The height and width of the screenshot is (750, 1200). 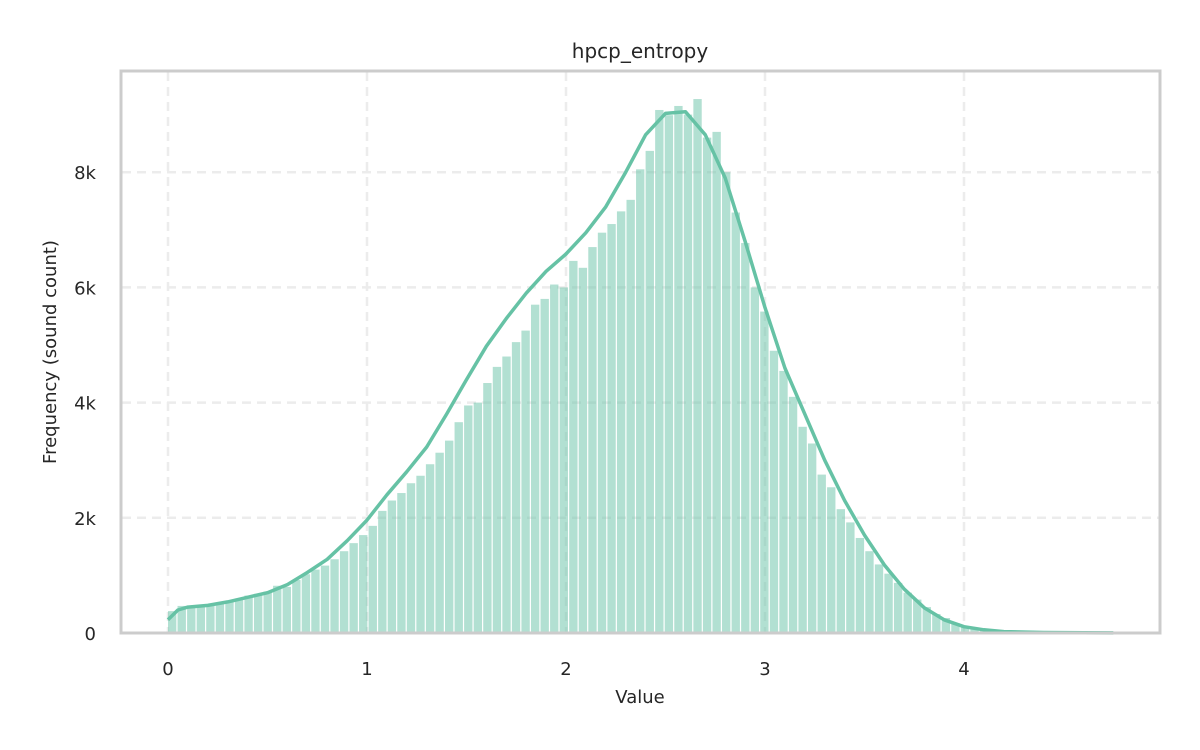 What do you see at coordinates (85, 288) in the screenshot?
I see `y-tick-label: 6k` at bounding box center [85, 288].